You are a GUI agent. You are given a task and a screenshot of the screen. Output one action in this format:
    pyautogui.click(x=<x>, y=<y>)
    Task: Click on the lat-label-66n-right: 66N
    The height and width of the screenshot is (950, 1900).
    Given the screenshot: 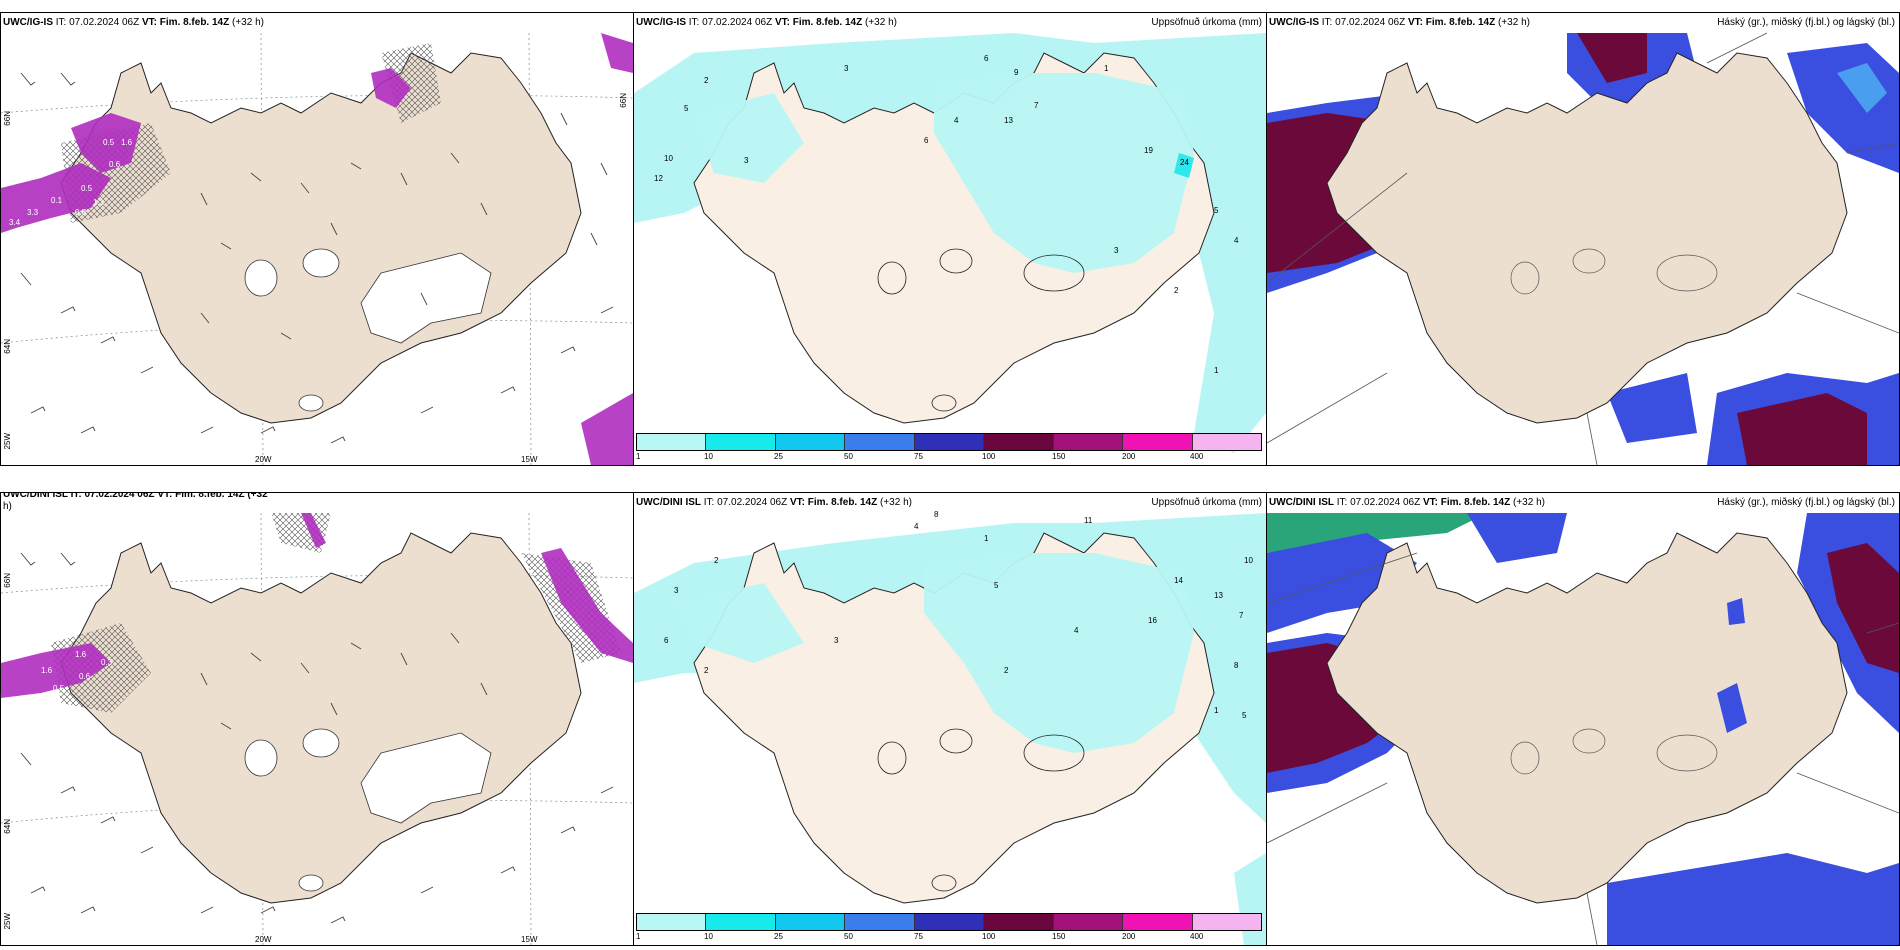 What is the action you would take?
    pyautogui.click(x=623, y=100)
    